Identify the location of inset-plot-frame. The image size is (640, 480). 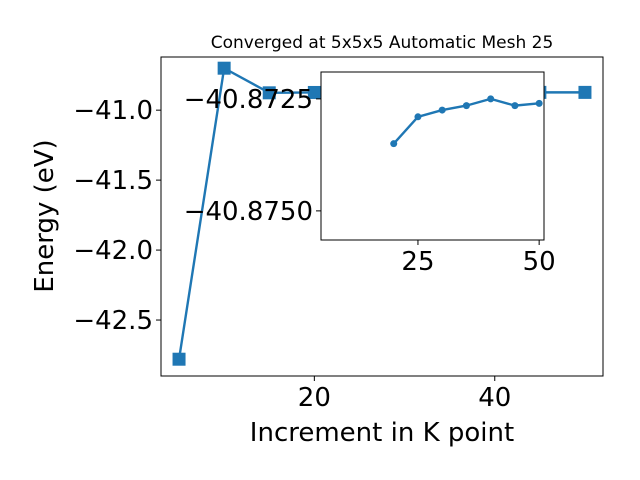
(432, 156).